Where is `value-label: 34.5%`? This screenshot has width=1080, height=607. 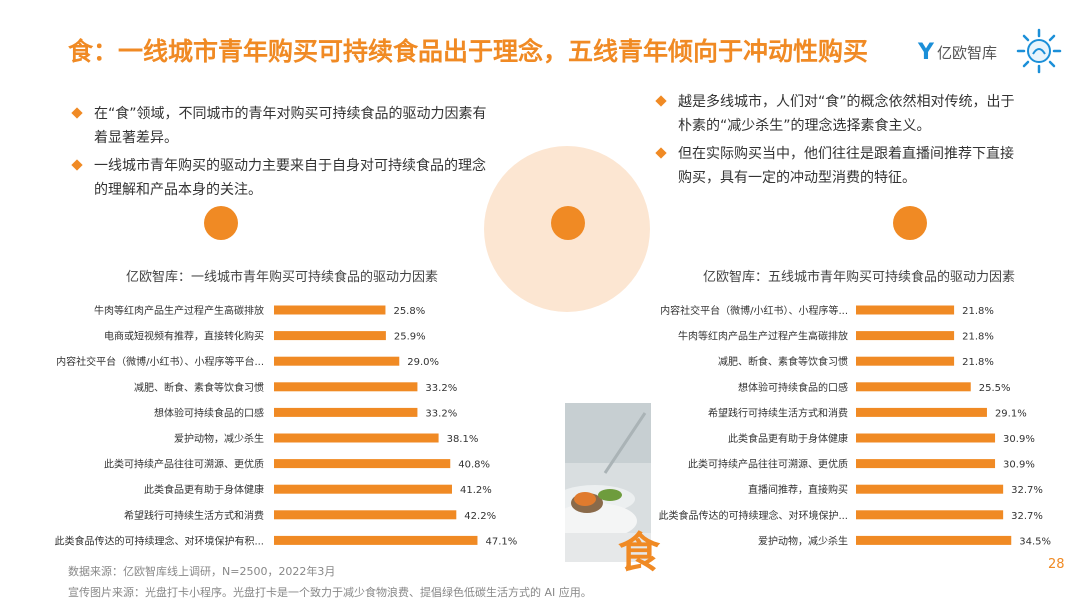 value-label: 34.5% is located at coordinates (1035, 541).